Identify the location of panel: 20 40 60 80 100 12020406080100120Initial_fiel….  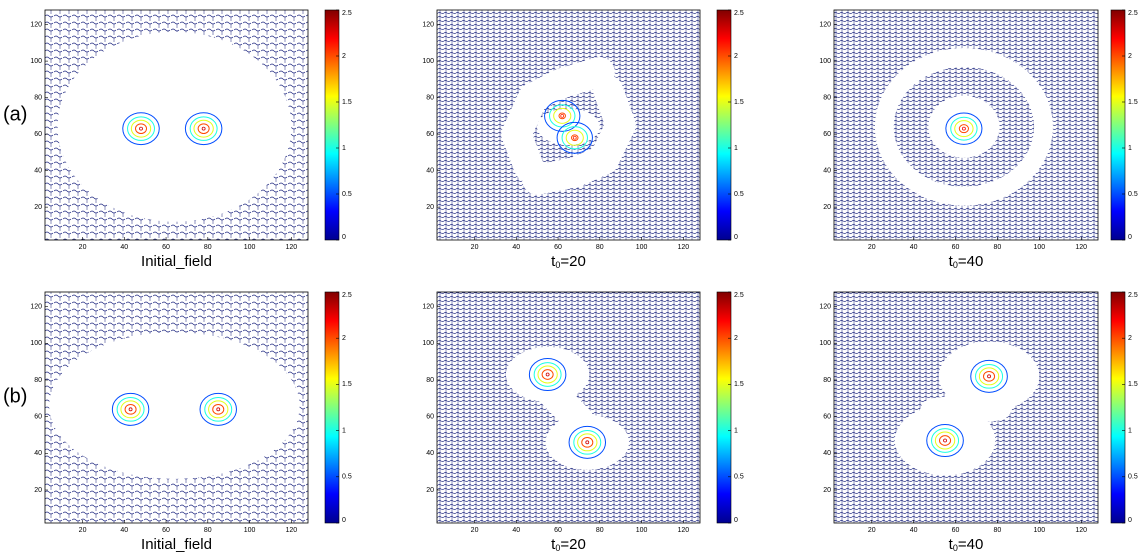
(191, 422).